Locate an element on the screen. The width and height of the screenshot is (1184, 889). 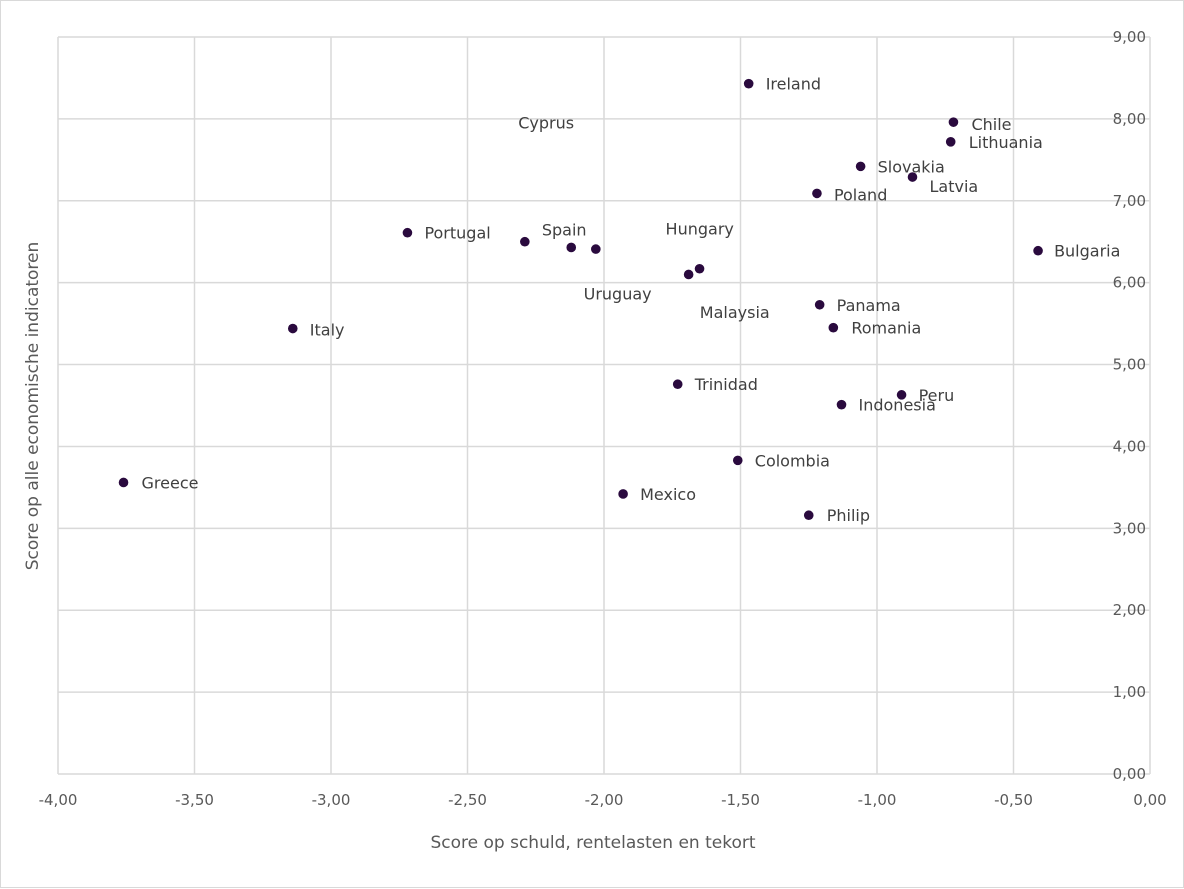
x-tick-label: -2,50 is located at coordinates (467, 800).